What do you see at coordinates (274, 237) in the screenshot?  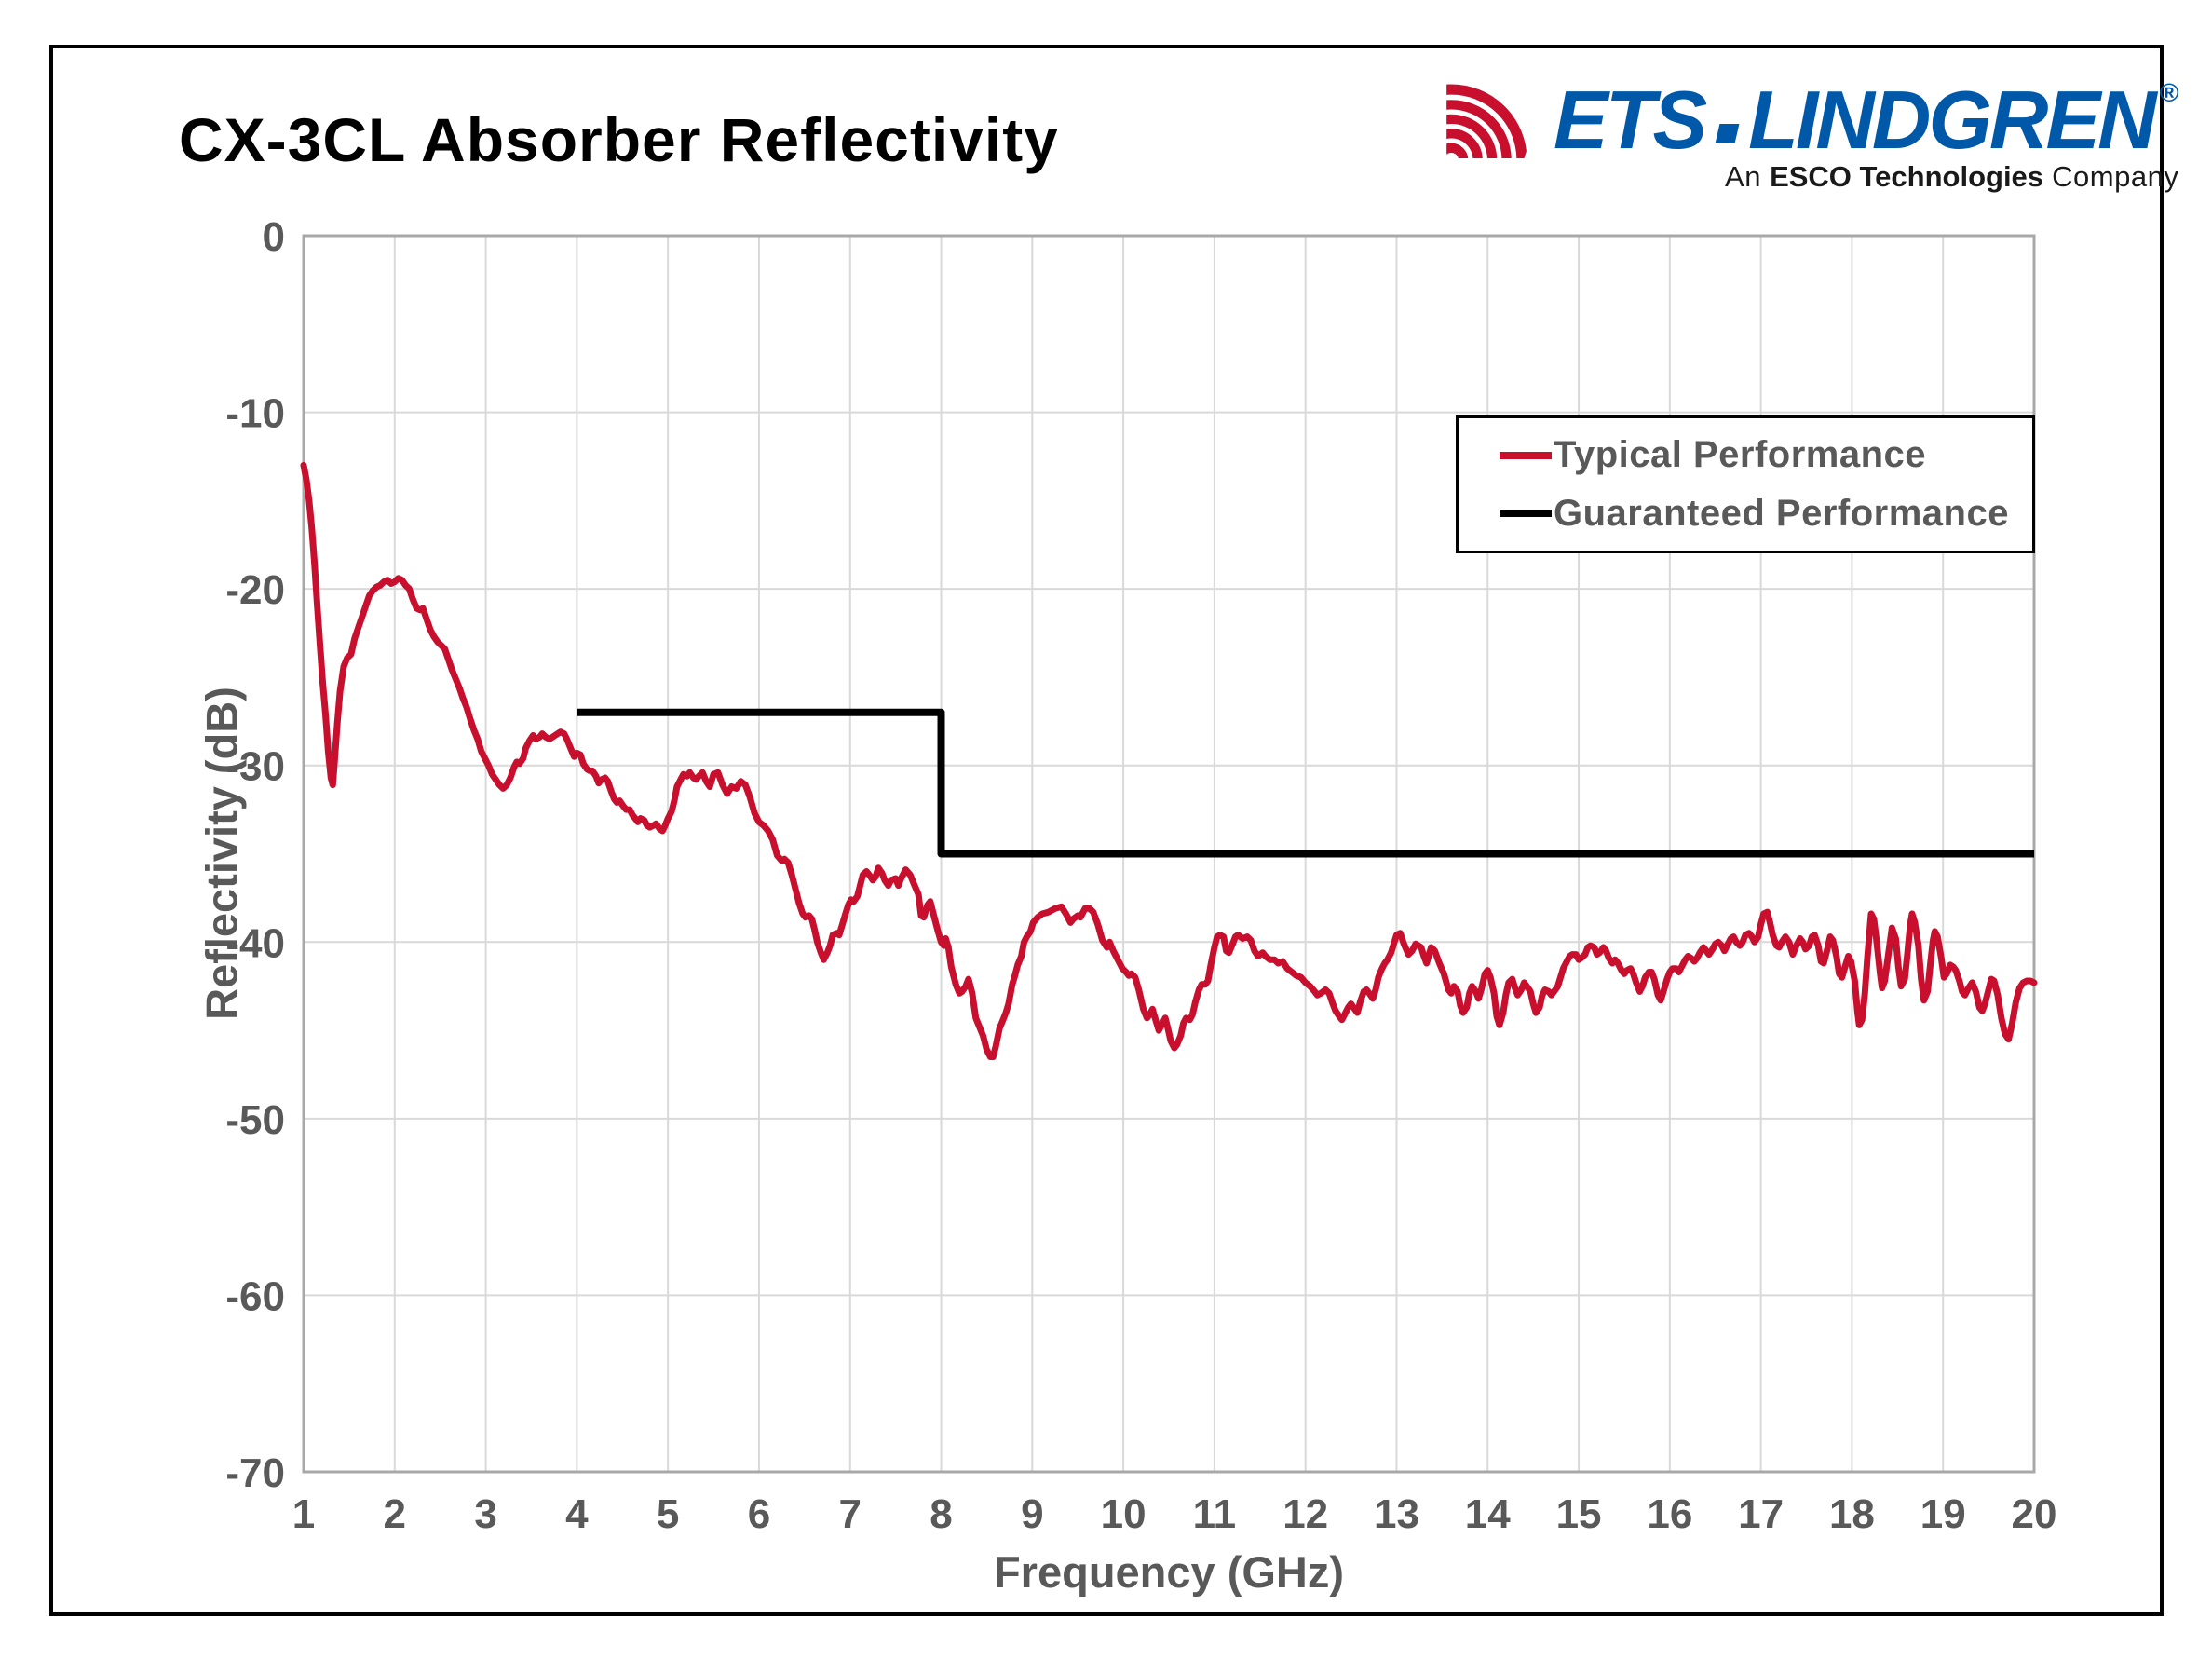 I see `svg-text: 0` at bounding box center [274, 237].